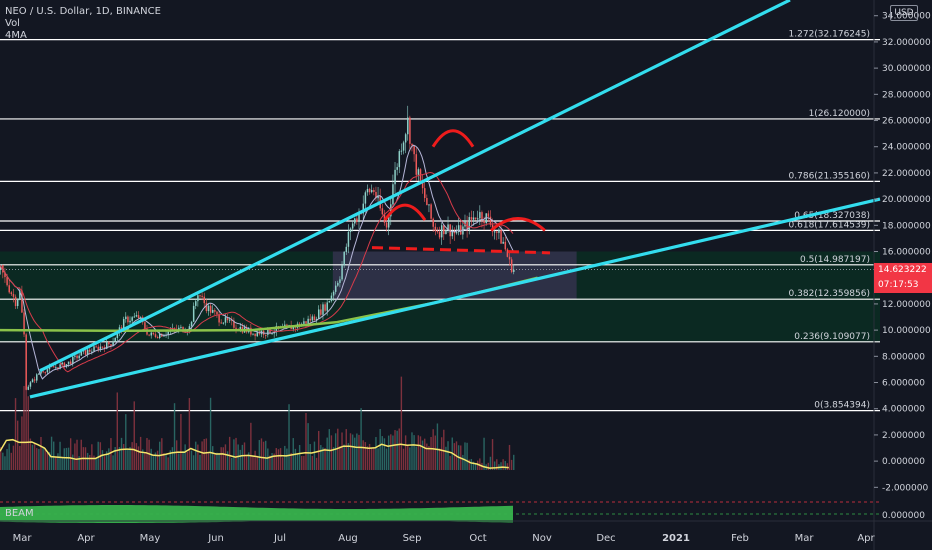  I want to click on symbol-title: NEO / U.S. Dollar, 1D, BINANCE, so click(83, 11).